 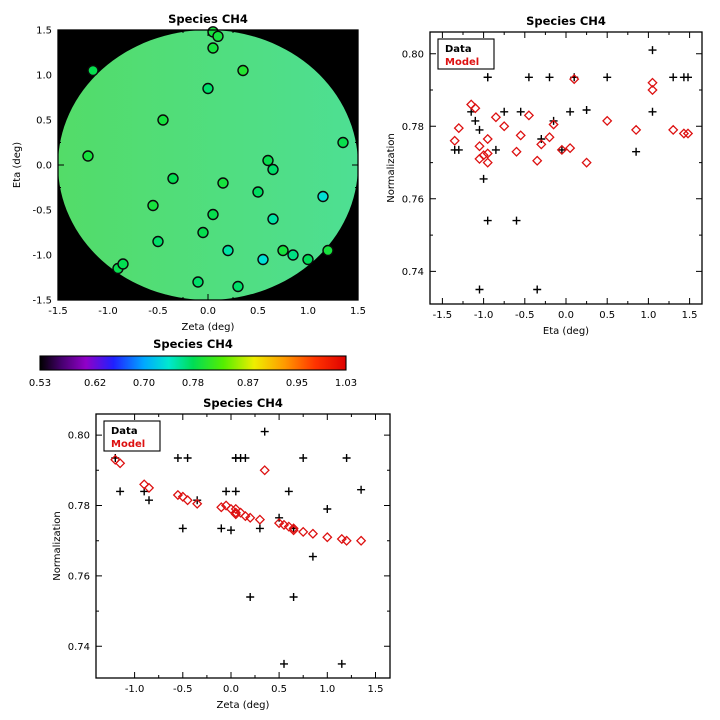 What do you see at coordinates (42, 301) in the screenshot?
I see `y-tick-label: -1.5` at bounding box center [42, 301].